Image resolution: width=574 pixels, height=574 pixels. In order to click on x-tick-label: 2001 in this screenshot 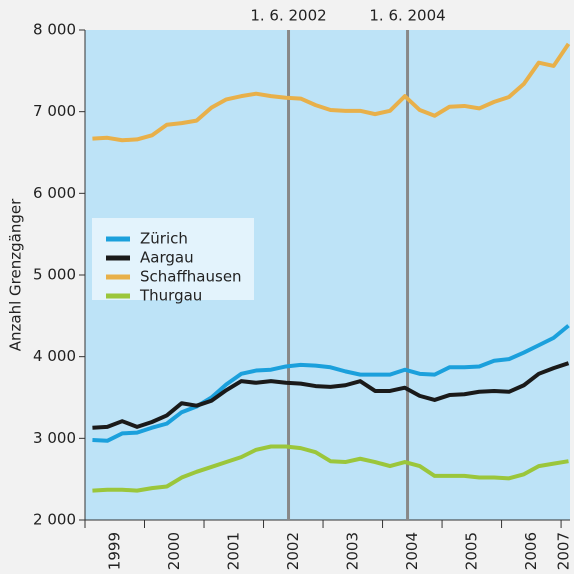, I will do `click(233, 551)`.